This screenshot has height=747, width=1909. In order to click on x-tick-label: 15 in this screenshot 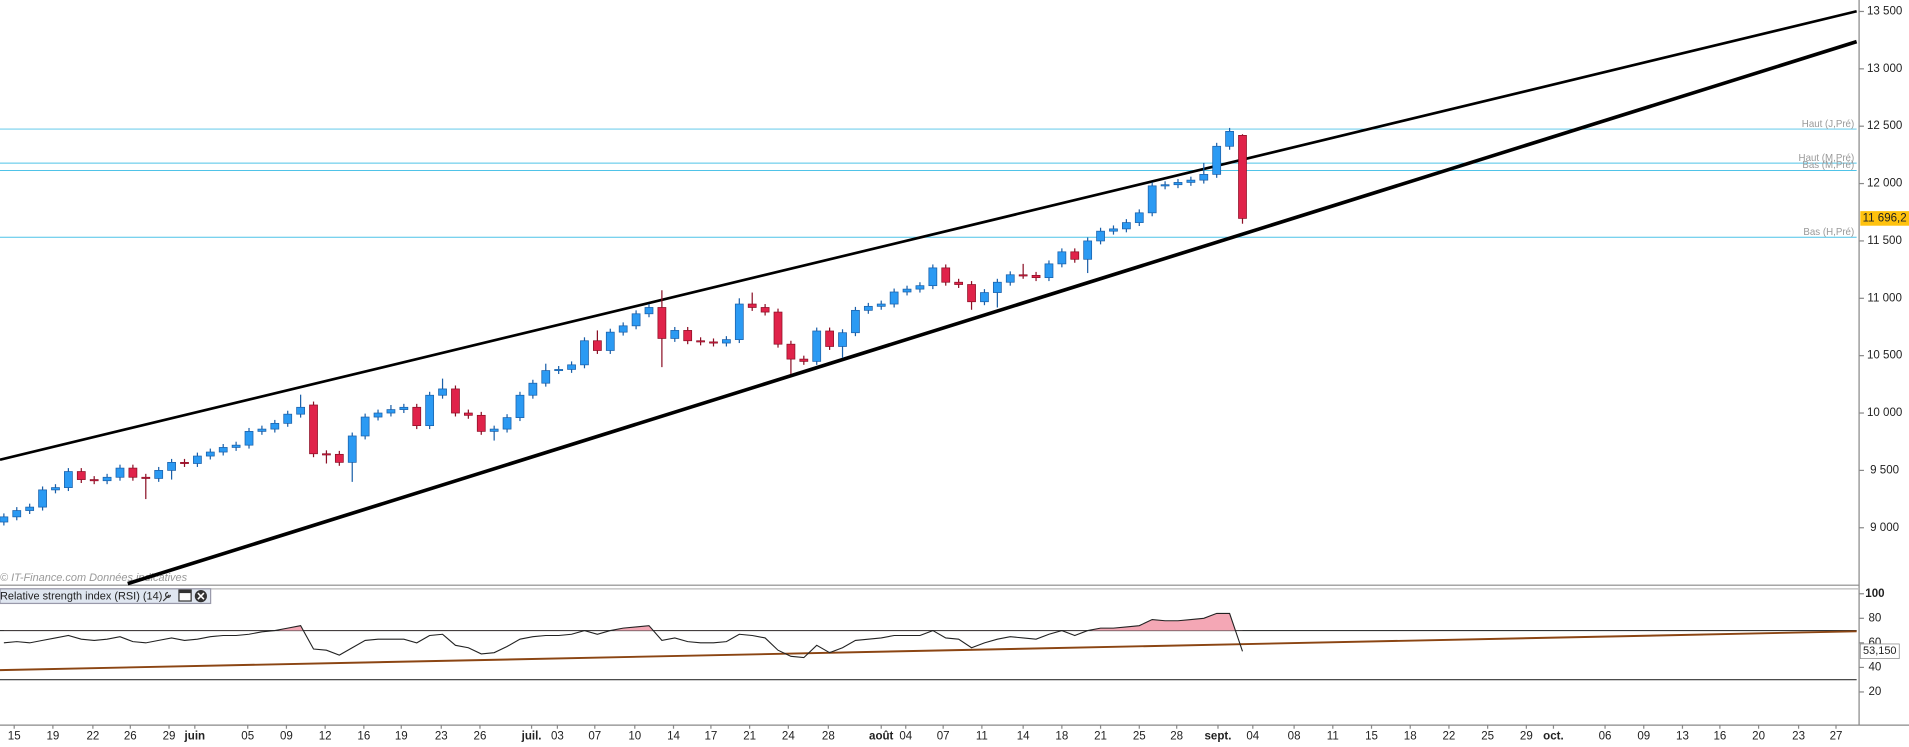, I will do `click(14, 737)`.